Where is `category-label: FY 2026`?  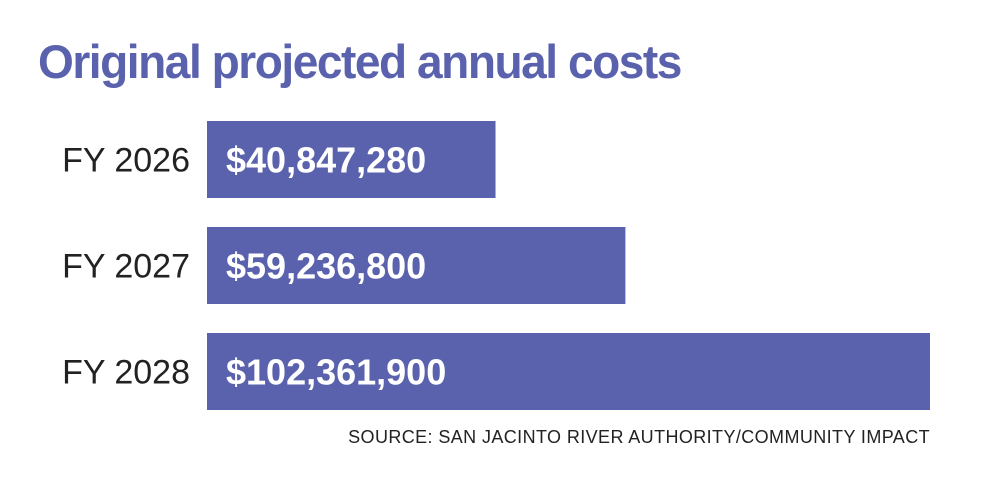
category-label: FY 2026 is located at coordinates (126, 161).